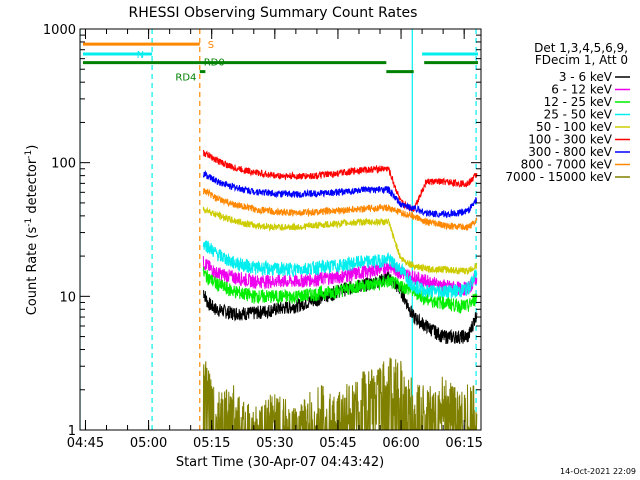  What do you see at coordinates (32, 147) in the screenshot?
I see `y-axis-label-part-3: )` at bounding box center [32, 147].